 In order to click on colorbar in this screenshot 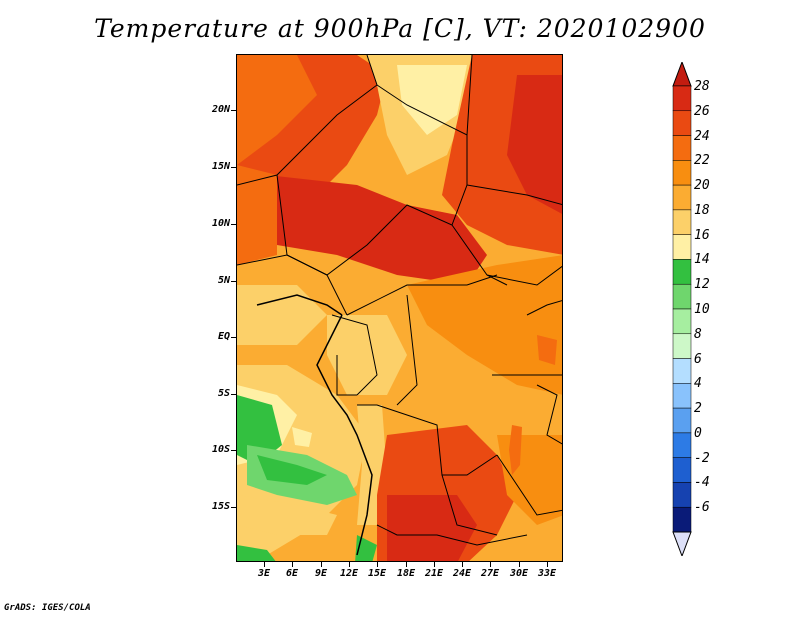, I will do `click(682, 309)`.